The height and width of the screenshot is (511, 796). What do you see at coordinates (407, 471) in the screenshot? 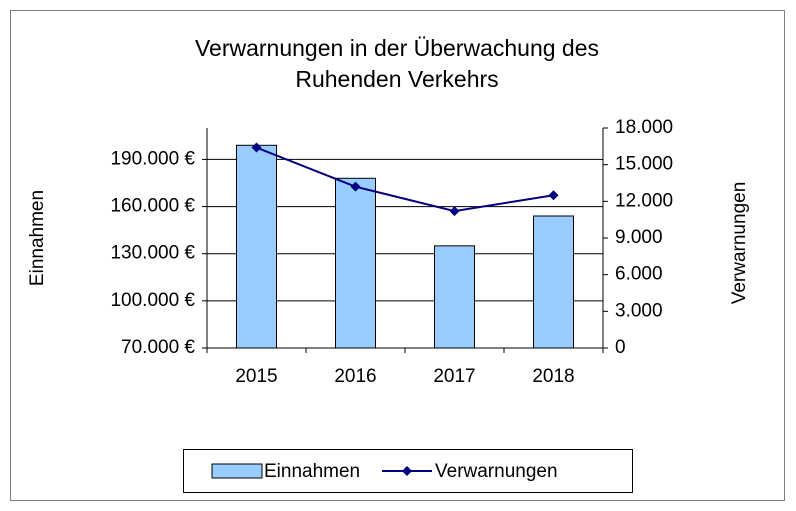
I see `legend-marker` at bounding box center [407, 471].